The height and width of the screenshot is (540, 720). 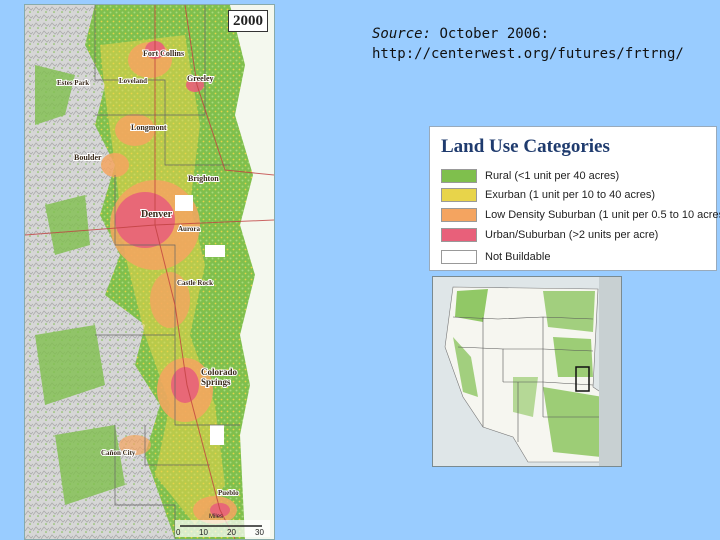 What do you see at coordinates (259, 532) in the screenshot?
I see `scale-tick-label: 30` at bounding box center [259, 532].